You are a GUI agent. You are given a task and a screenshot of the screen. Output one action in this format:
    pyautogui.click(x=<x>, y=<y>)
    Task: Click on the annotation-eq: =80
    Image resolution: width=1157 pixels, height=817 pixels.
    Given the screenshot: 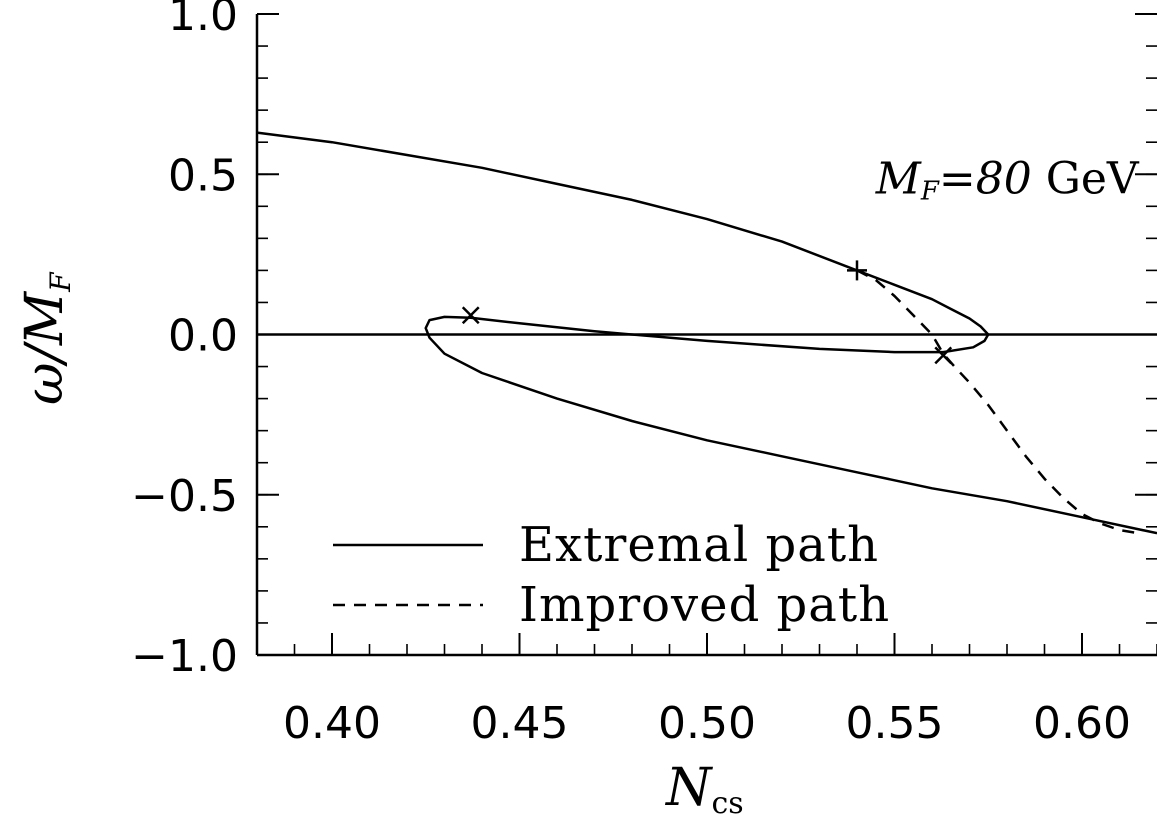 What is the action you would take?
    pyautogui.click(x=985, y=178)
    